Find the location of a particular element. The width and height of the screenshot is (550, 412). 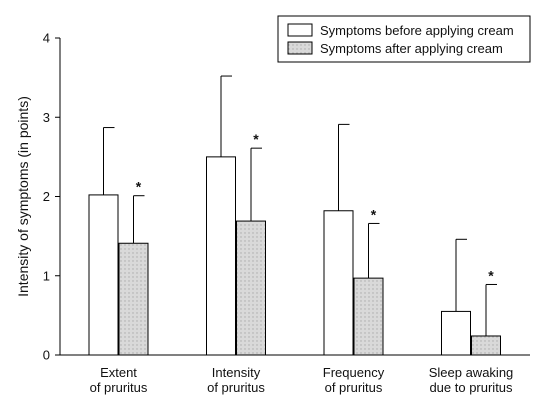

y-tick-label: 2 is located at coordinates (46, 196).